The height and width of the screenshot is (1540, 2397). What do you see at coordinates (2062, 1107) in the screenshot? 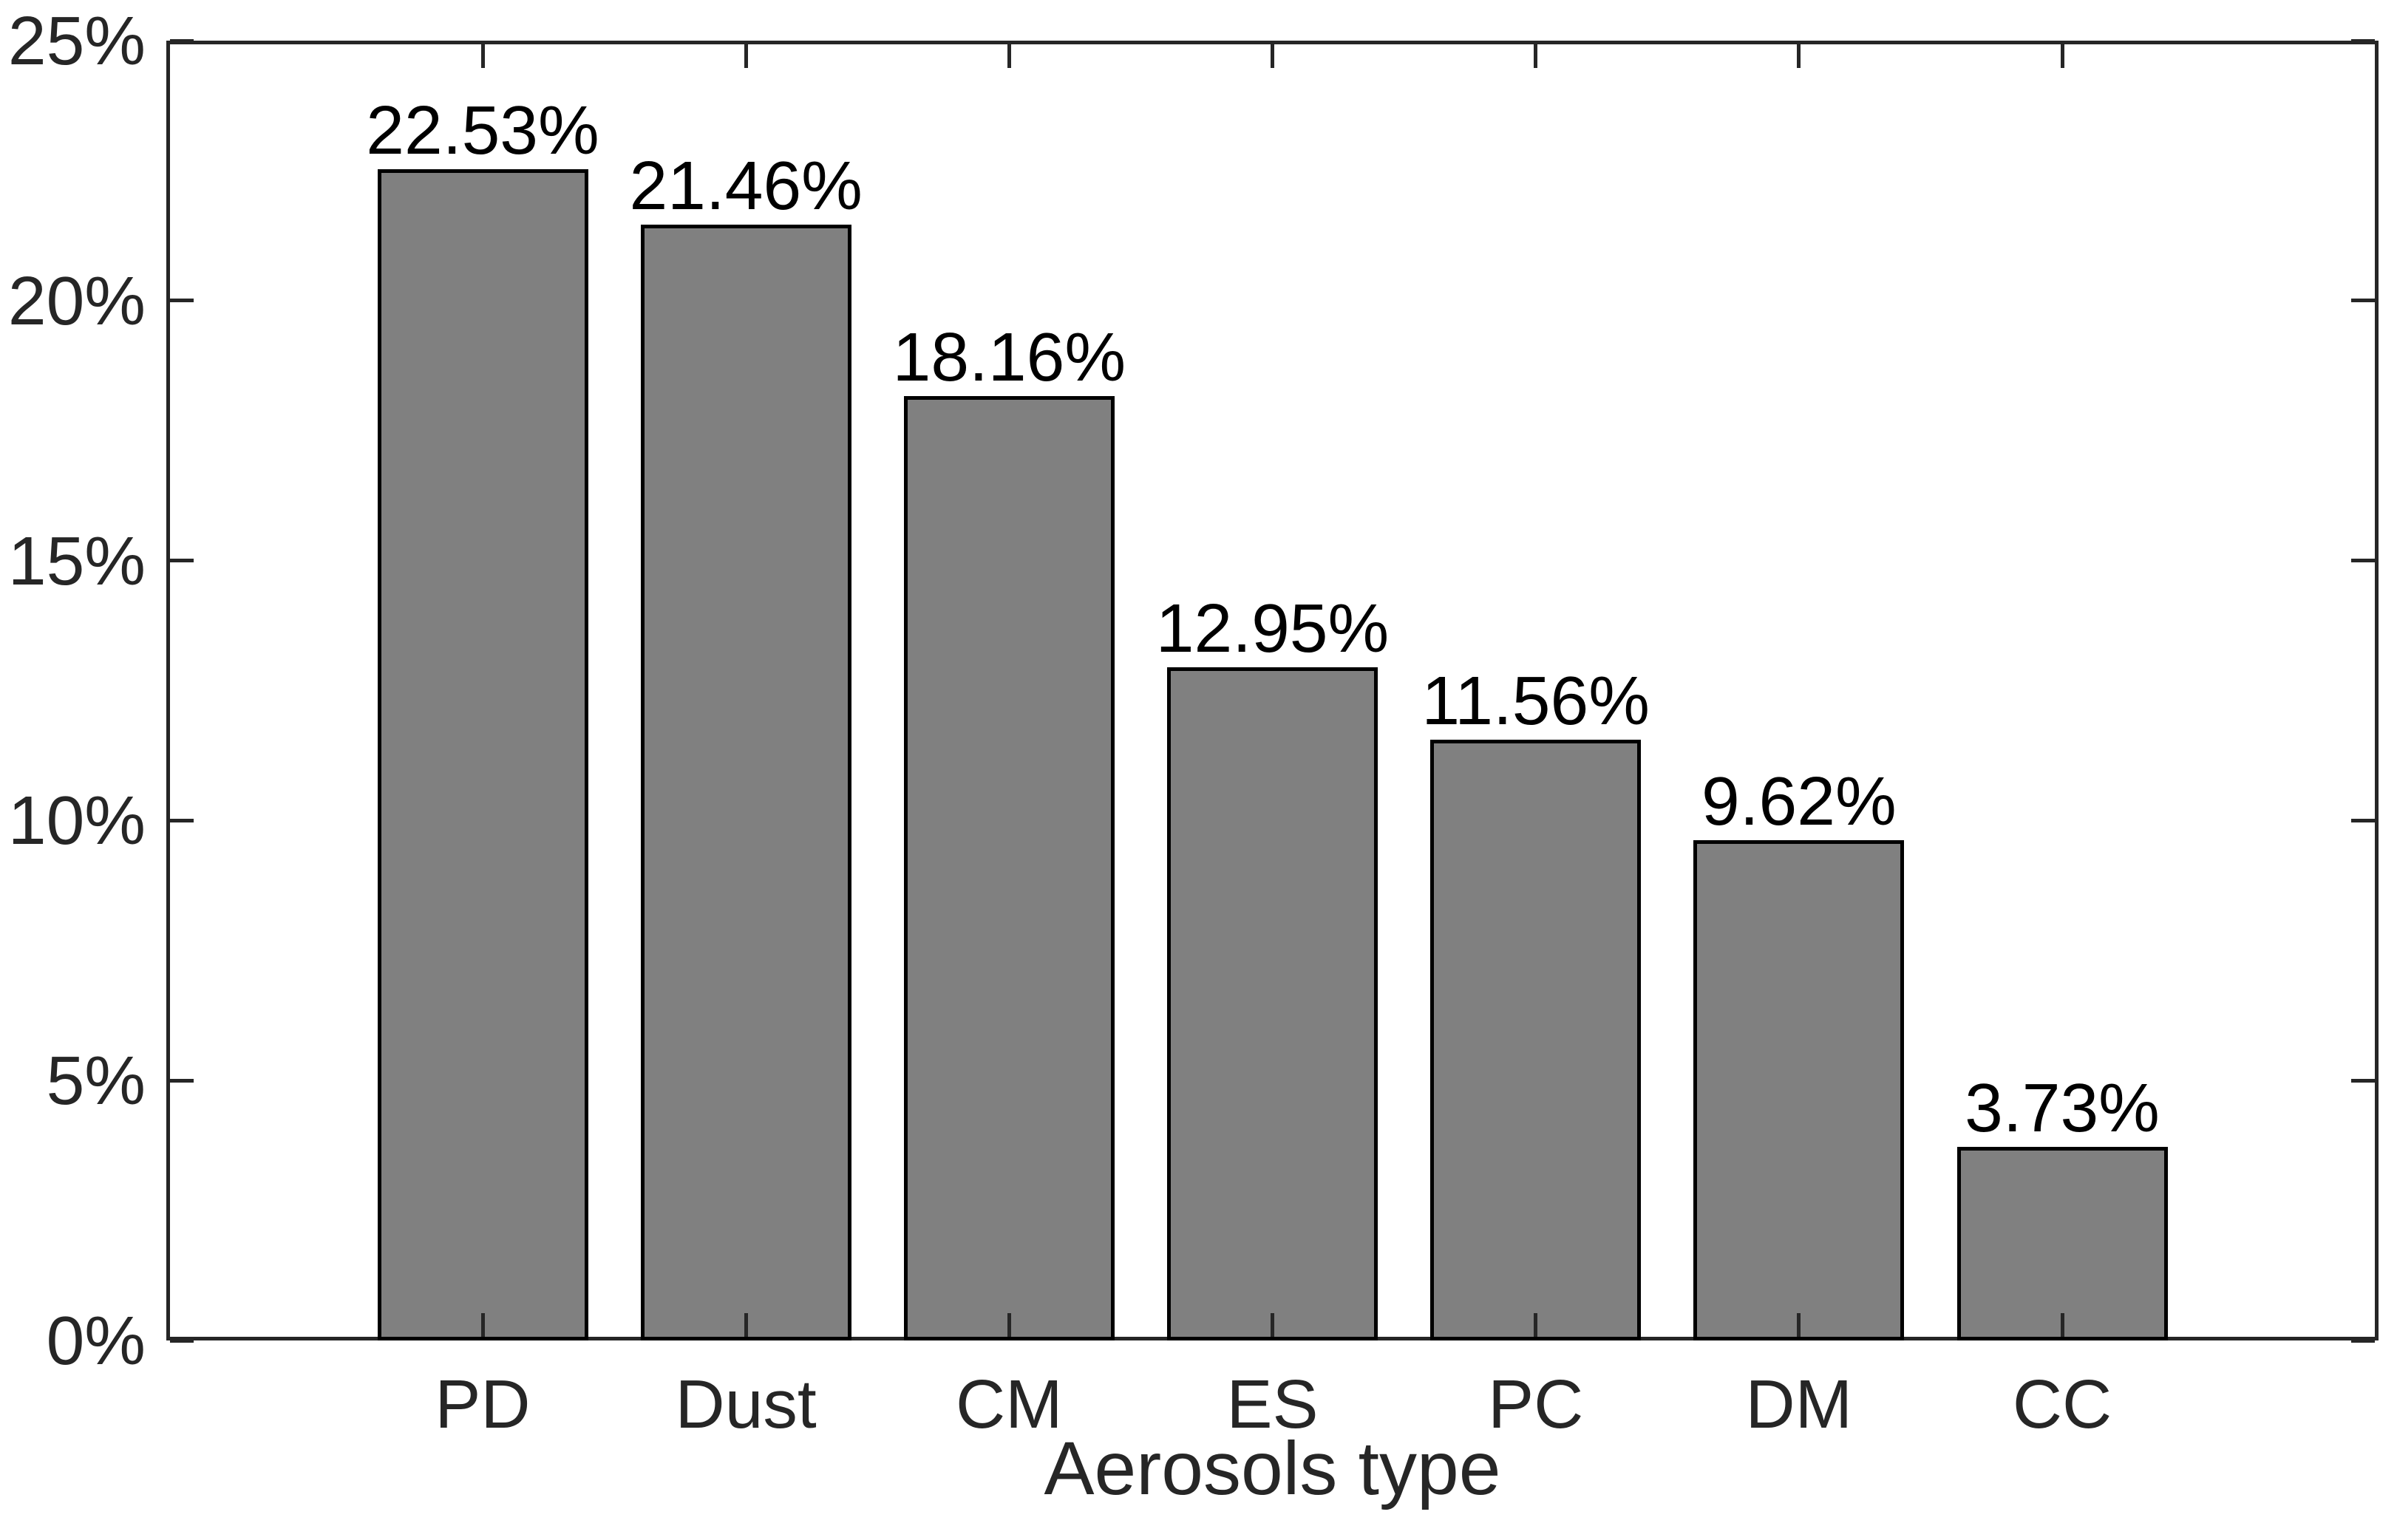
I see `bar-value-label: 3.73%` at bounding box center [2062, 1107].